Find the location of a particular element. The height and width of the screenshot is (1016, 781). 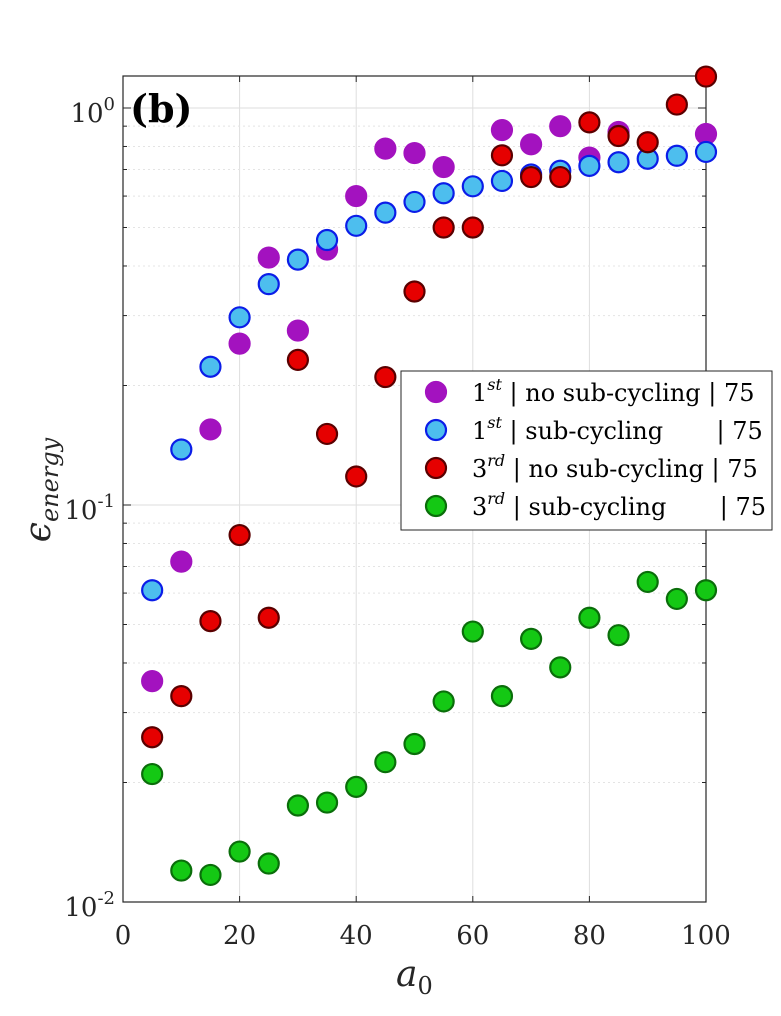

x-tick-label: 40 is located at coordinates (356, 936).